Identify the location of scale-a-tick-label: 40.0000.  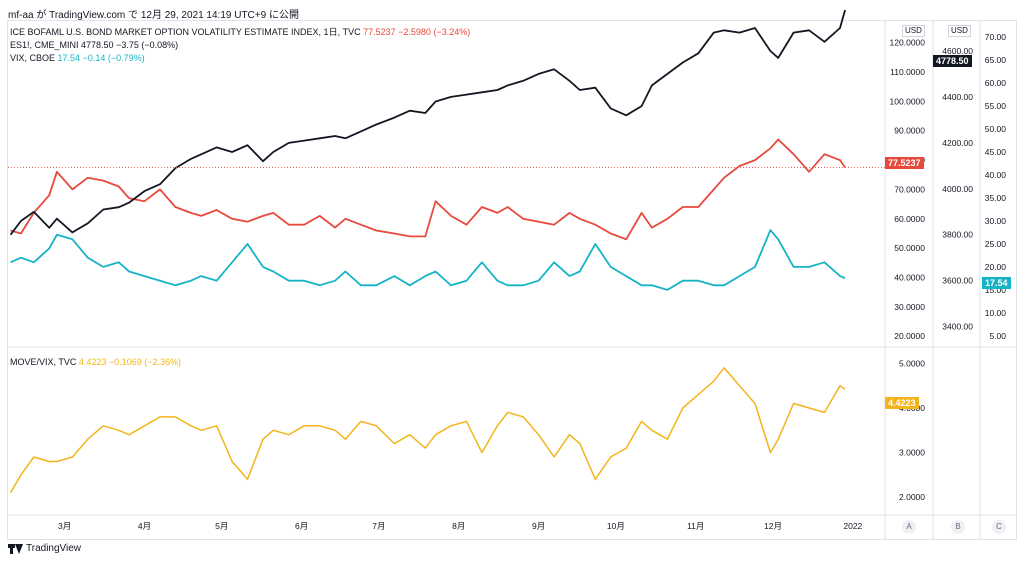
(909, 277).